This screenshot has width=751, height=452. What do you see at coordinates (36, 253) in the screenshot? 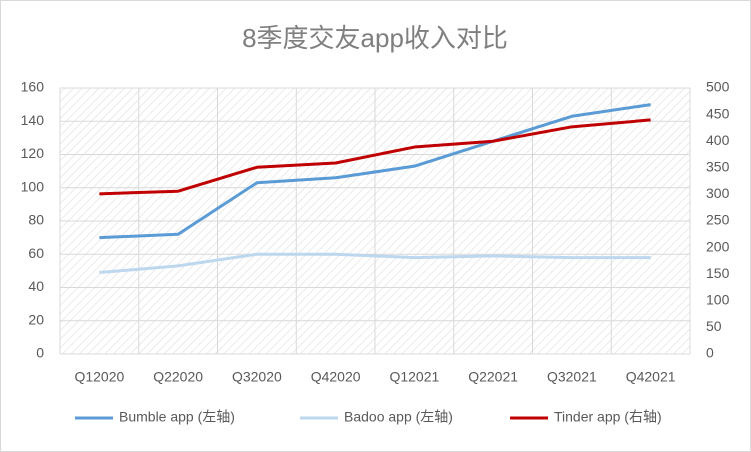
I see `y-tick-label: 60` at bounding box center [36, 253].